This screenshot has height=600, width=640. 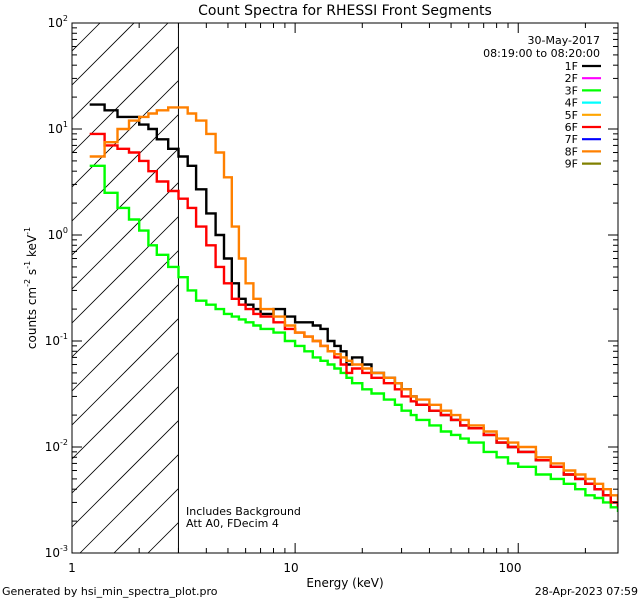 I want to click on date-label: 30-May-2017, so click(x=564, y=40).